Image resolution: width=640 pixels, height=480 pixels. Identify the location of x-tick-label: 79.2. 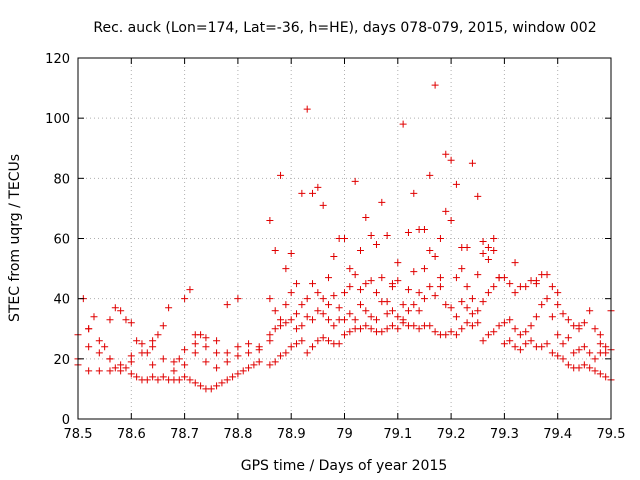
(451, 434).